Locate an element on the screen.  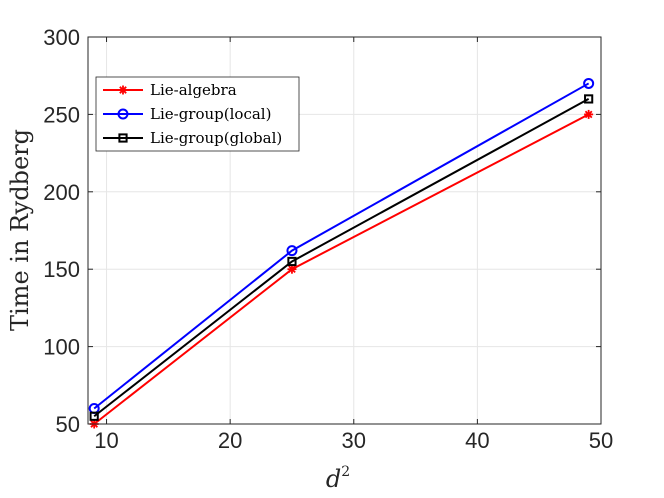
y-tick-label: 200 is located at coordinates (61, 192).